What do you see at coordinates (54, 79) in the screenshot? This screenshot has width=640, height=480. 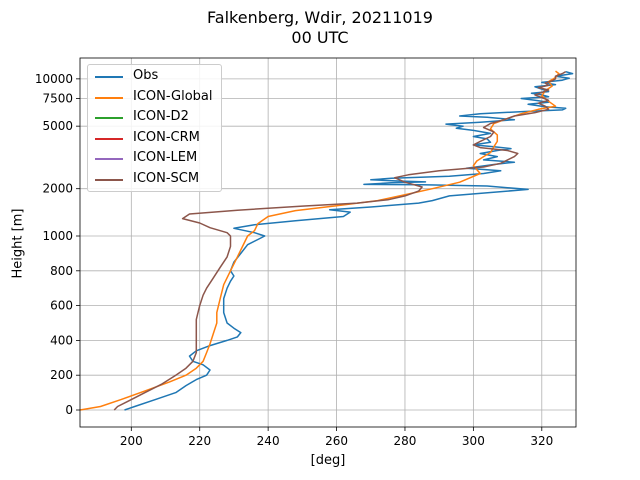 I see `y-tick-label: 10000` at bounding box center [54, 79].